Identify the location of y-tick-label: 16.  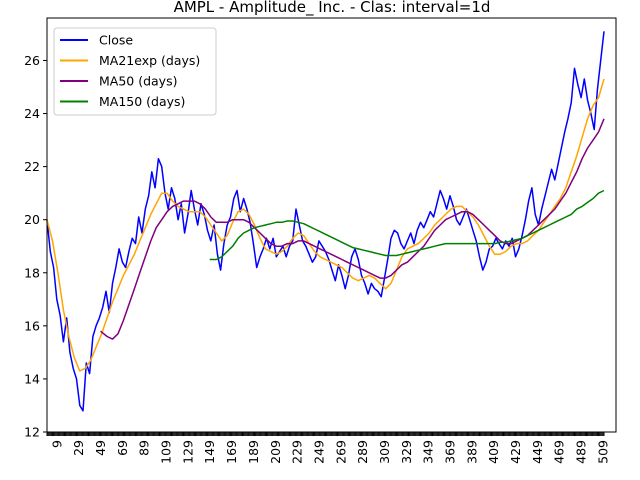
(32, 325).